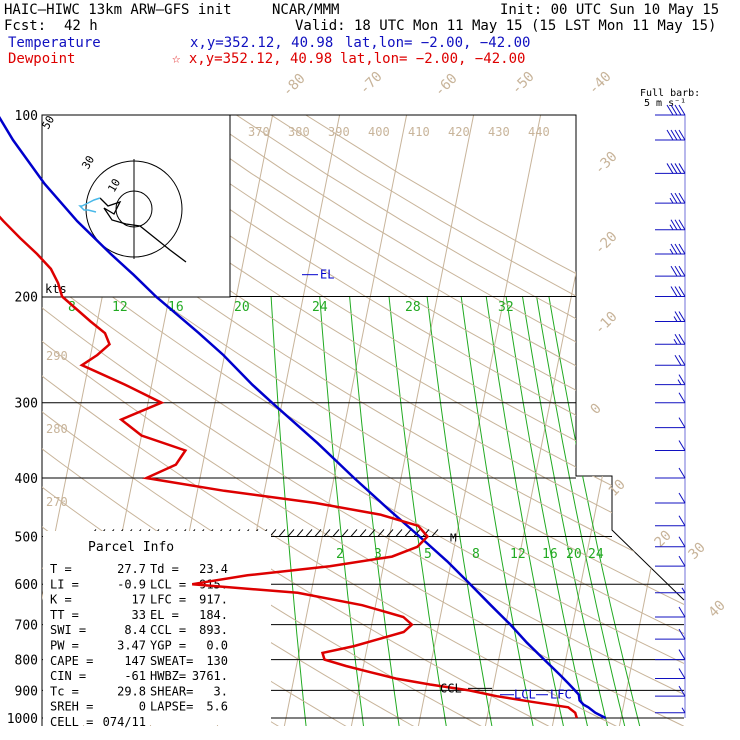  What do you see at coordinates (327, 275) in the screenshot?
I see `el-label: EL` at bounding box center [327, 275].